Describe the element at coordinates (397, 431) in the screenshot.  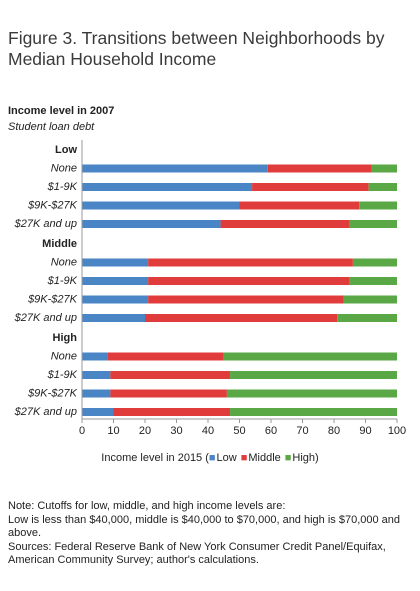
I see `x-tick-label: 100` at that location.